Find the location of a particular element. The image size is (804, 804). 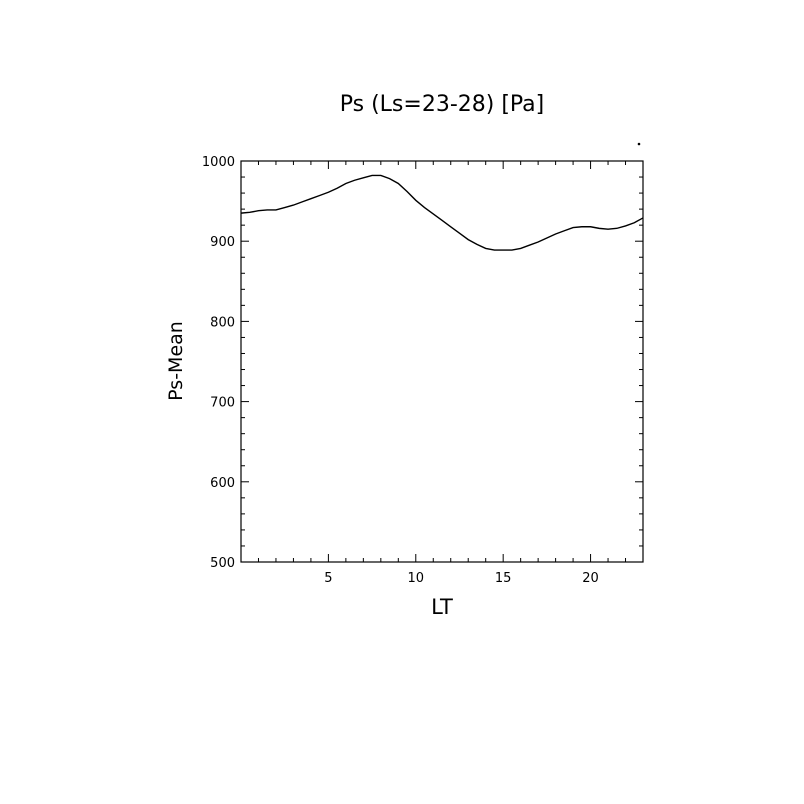

x-tick-label: 20 is located at coordinates (590, 578).